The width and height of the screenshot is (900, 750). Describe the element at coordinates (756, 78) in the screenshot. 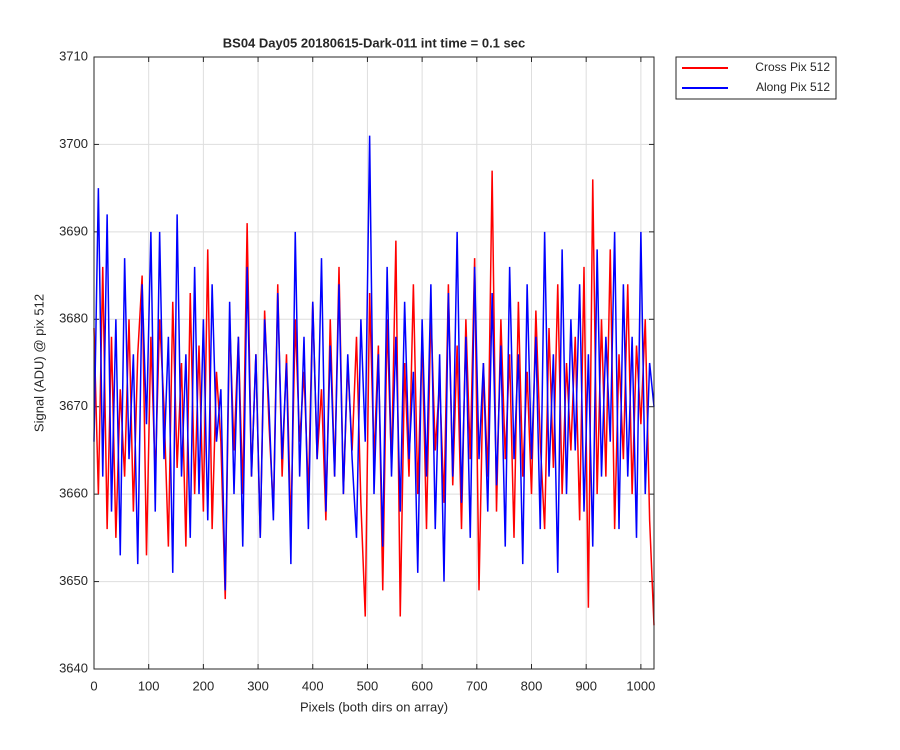

I see `legend-box` at that location.